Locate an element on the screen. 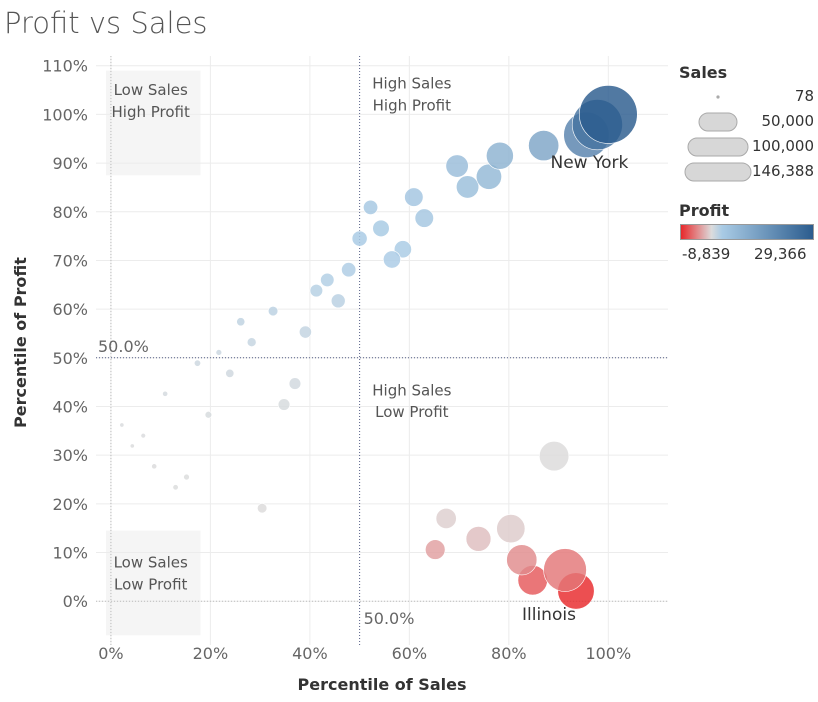 This screenshot has height=702, width=818. y-tick-label: 40% is located at coordinates (70, 406).